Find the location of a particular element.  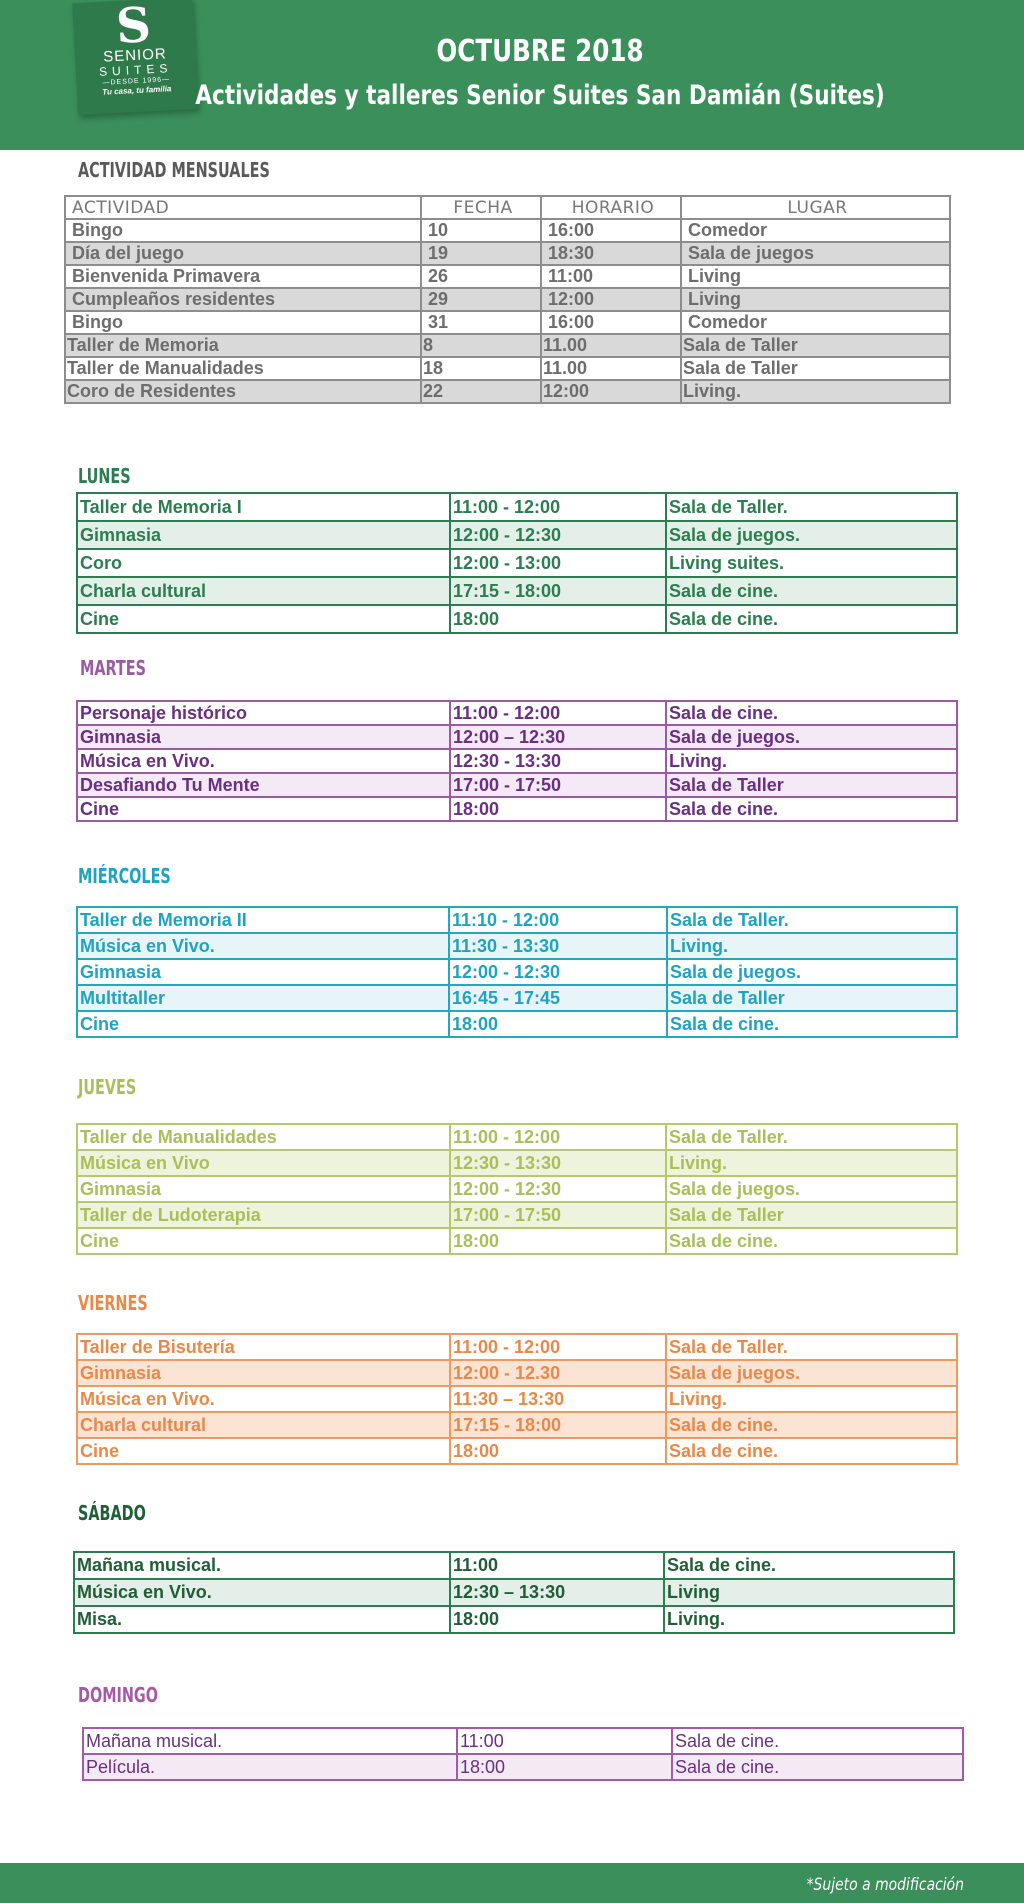

time-cell: 11:30 - 13:30 is located at coordinates (558, 946).